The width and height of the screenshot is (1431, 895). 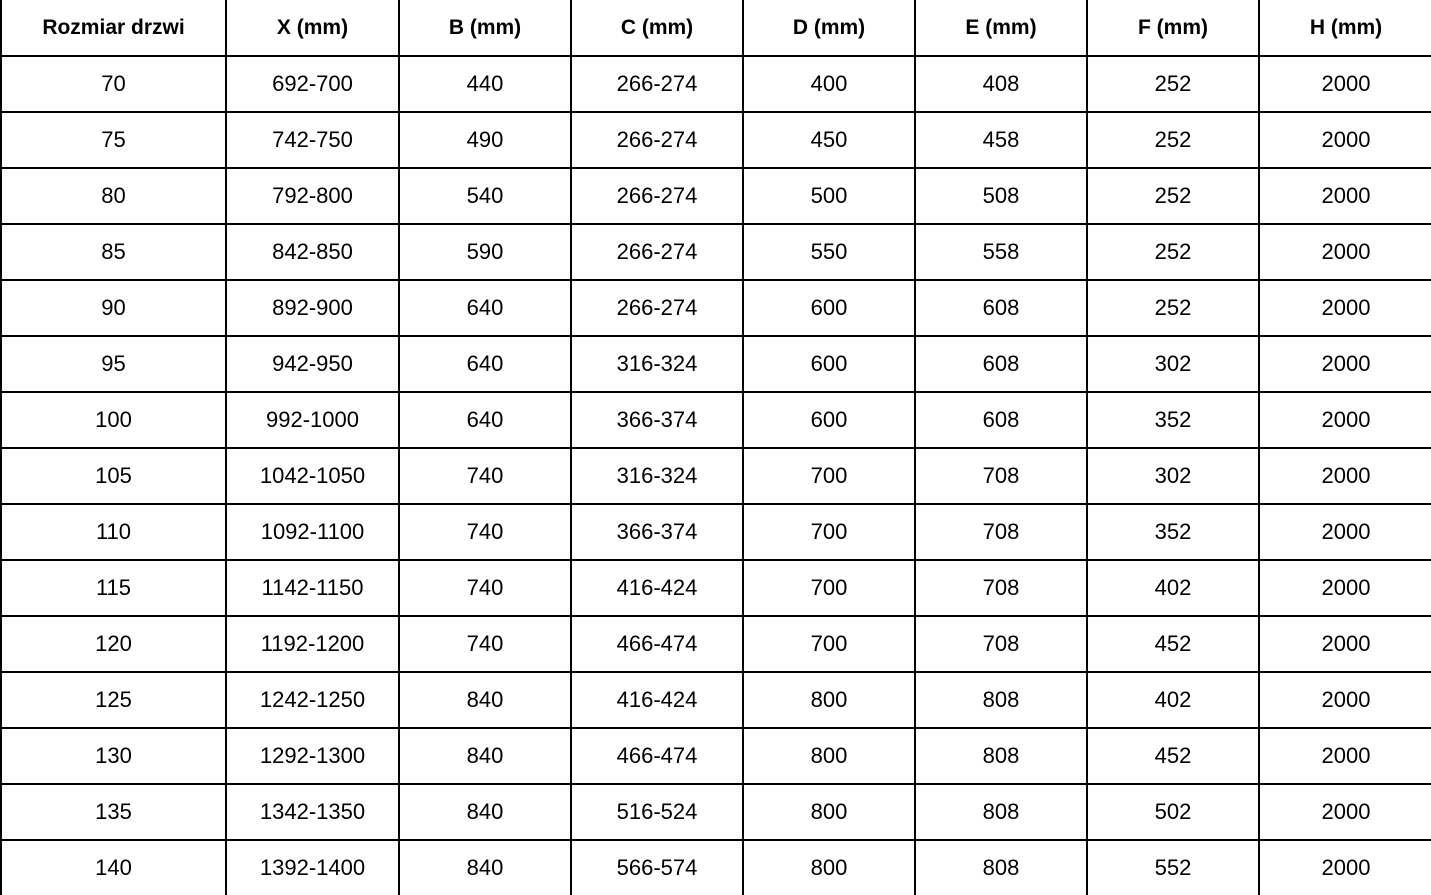 I want to click on cell-x-value: 692-700, so click(x=313, y=84).